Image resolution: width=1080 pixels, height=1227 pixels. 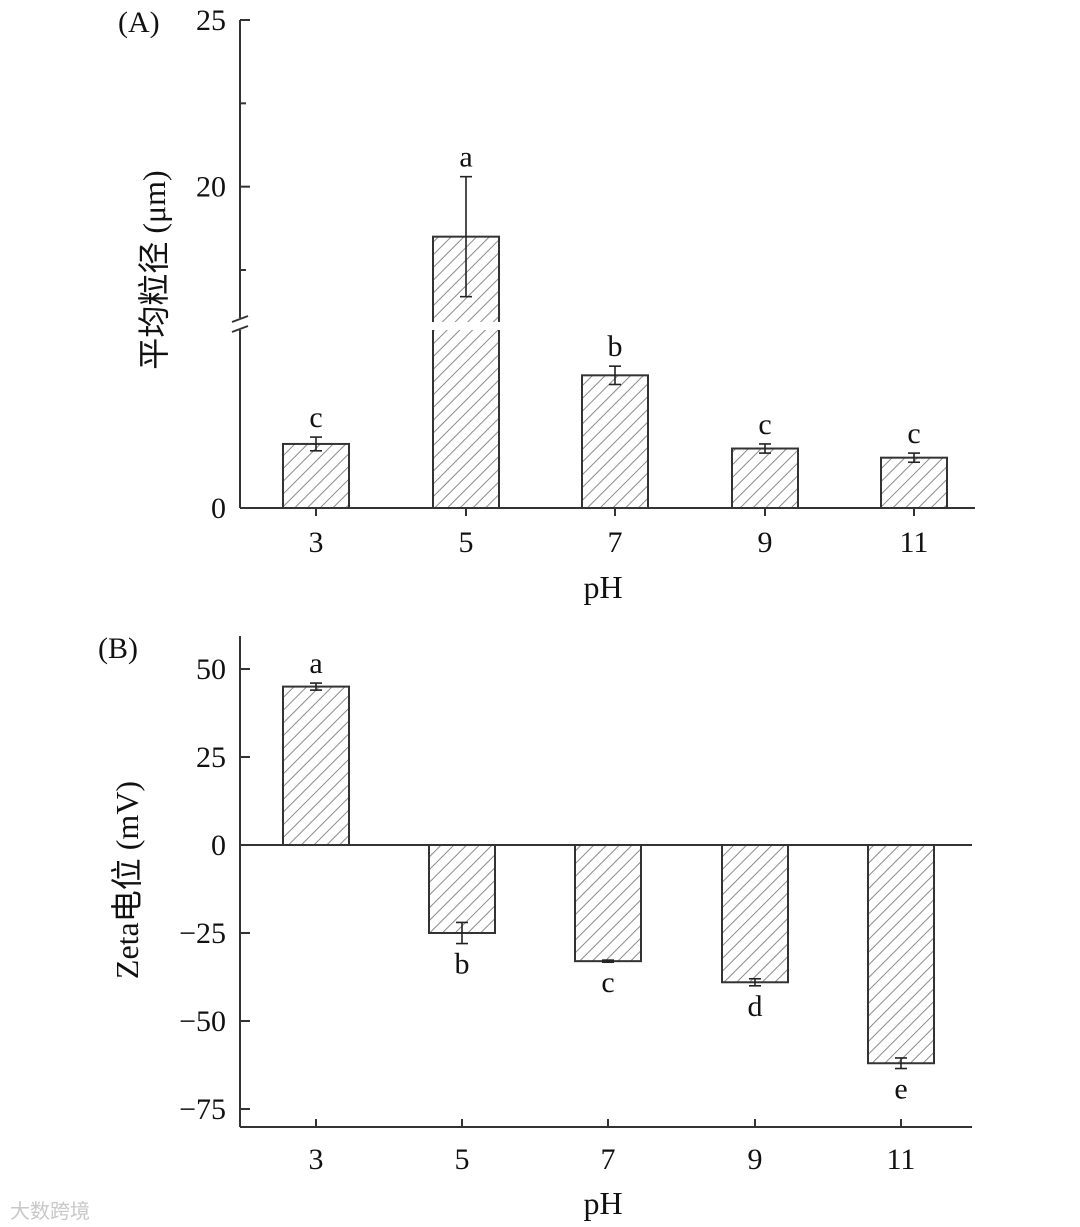 I want to click on panel-b-x-tick-label: 11, so click(x=901, y=1159).